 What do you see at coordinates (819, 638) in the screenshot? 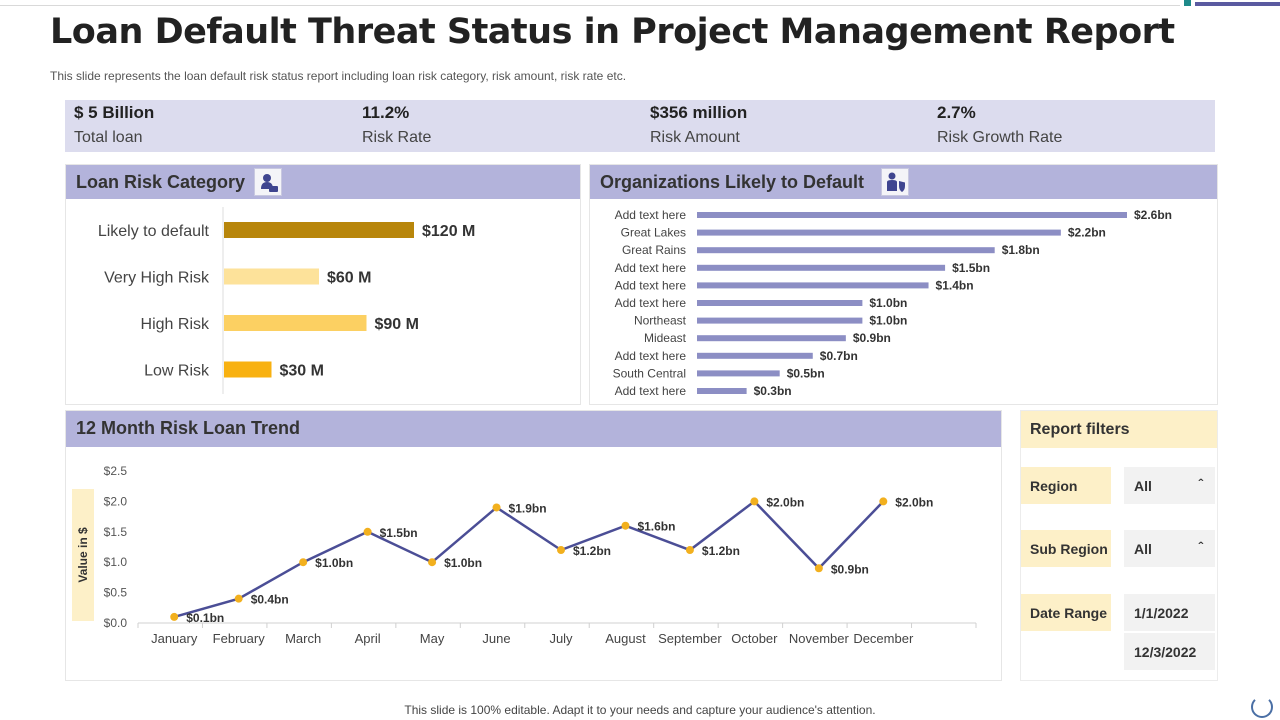
I see `x-tick-label: November` at bounding box center [819, 638].